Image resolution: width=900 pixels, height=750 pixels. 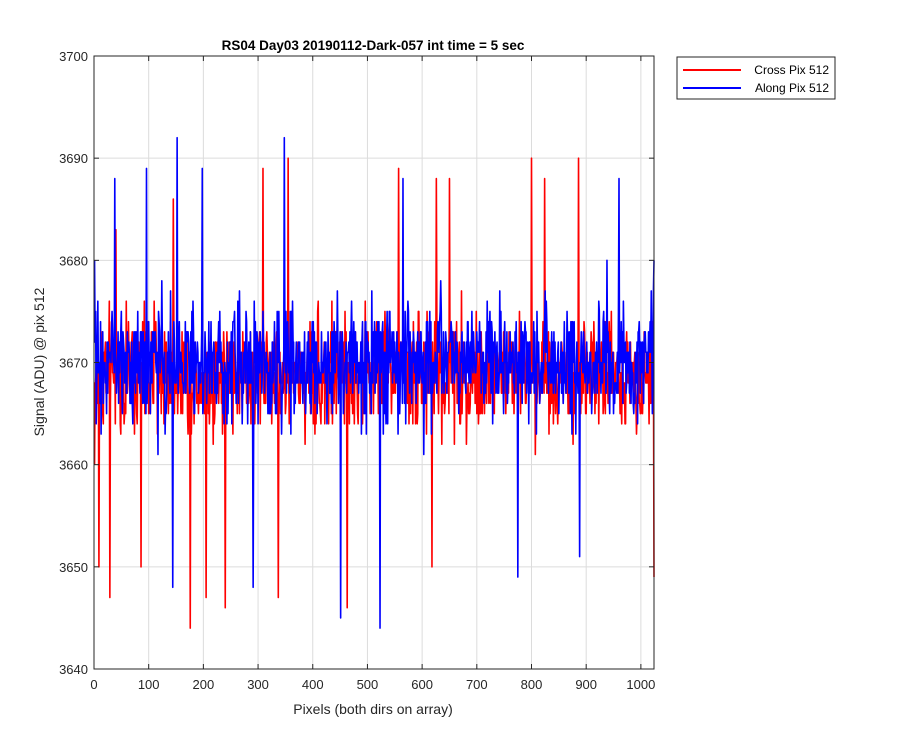 What do you see at coordinates (39, 361) in the screenshot?
I see `y-axis-label: Signal (ADU) @ pix 512` at bounding box center [39, 361].